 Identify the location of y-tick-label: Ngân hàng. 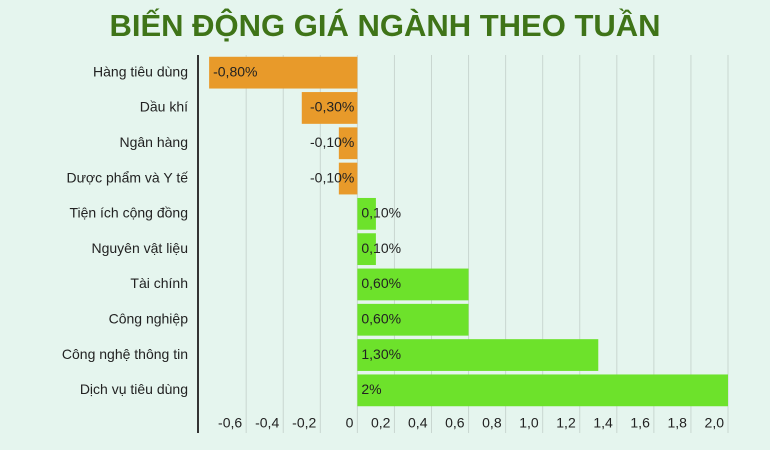
(153, 142).